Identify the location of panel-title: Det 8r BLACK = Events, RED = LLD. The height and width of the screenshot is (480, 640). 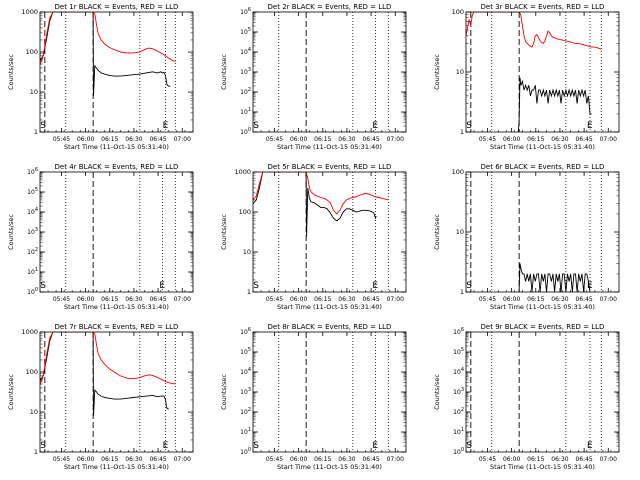
(330, 327).